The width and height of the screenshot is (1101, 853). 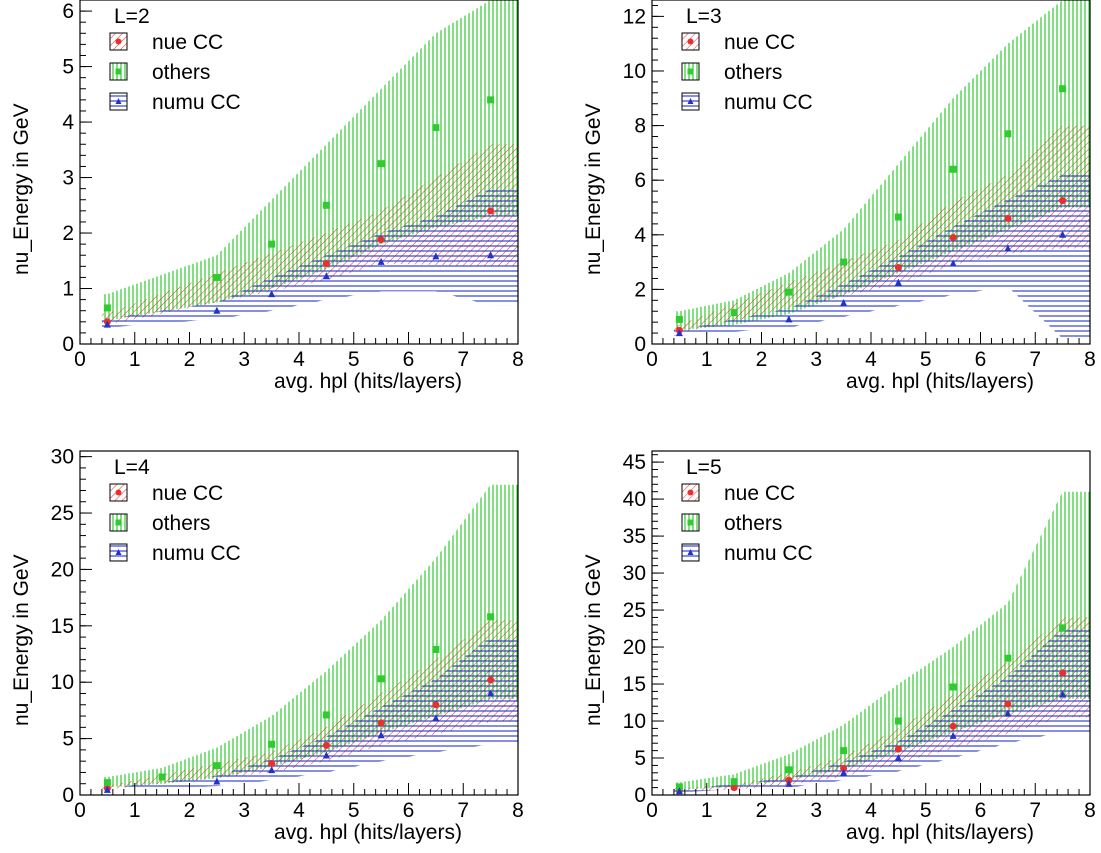 What do you see at coordinates (643, 629) in the screenshot?
I see `y-ticks: 0 5 10 15 20 25 30 35 40 45` at bounding box center [643, 629].